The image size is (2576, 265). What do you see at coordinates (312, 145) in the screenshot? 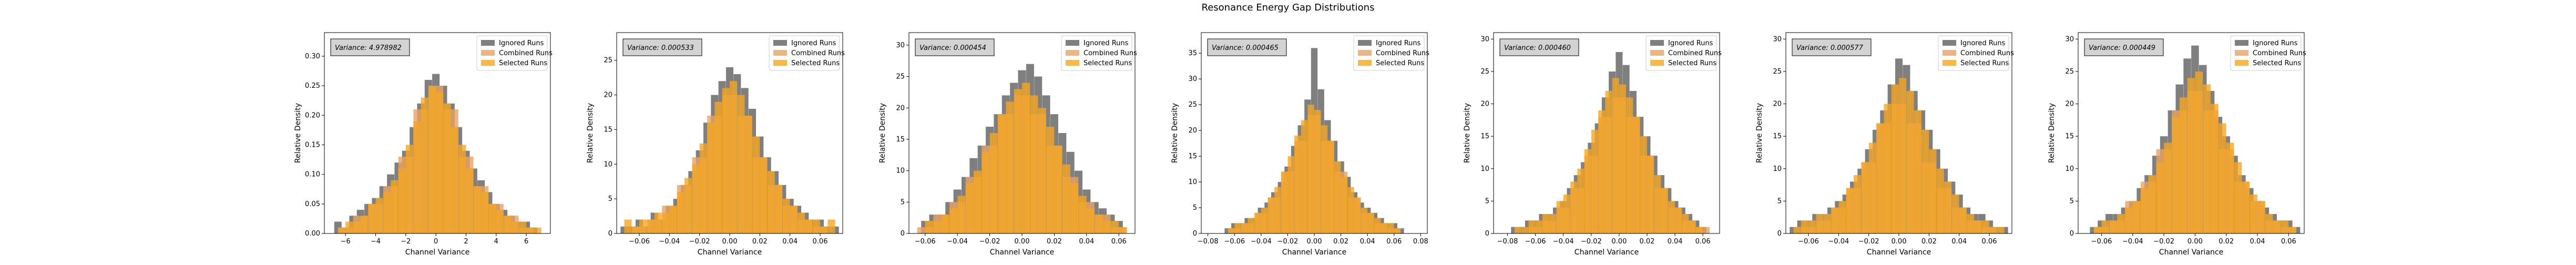
I see `y-tick-label: 0.15` at bounding box center [312, 145].